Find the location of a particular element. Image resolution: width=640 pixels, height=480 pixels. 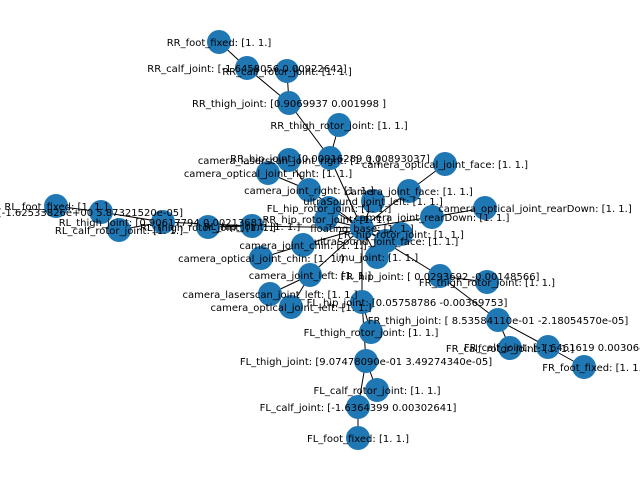

node-fr-thigh-joint is located at coordinates (498, 320).